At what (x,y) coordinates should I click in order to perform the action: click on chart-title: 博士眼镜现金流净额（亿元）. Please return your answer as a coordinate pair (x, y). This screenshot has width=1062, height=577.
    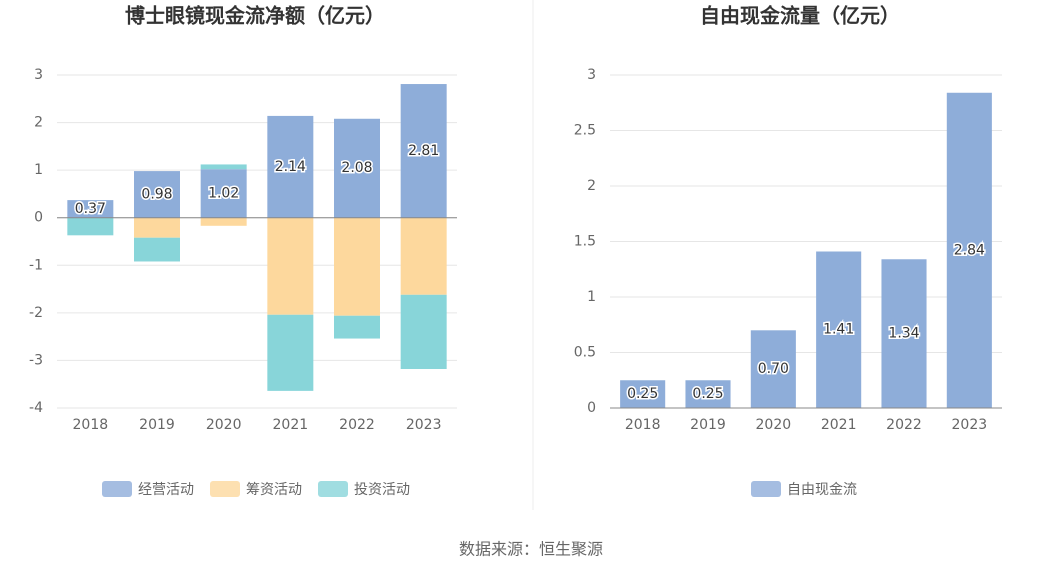
    Looking at the image, I should click on (255, 16).